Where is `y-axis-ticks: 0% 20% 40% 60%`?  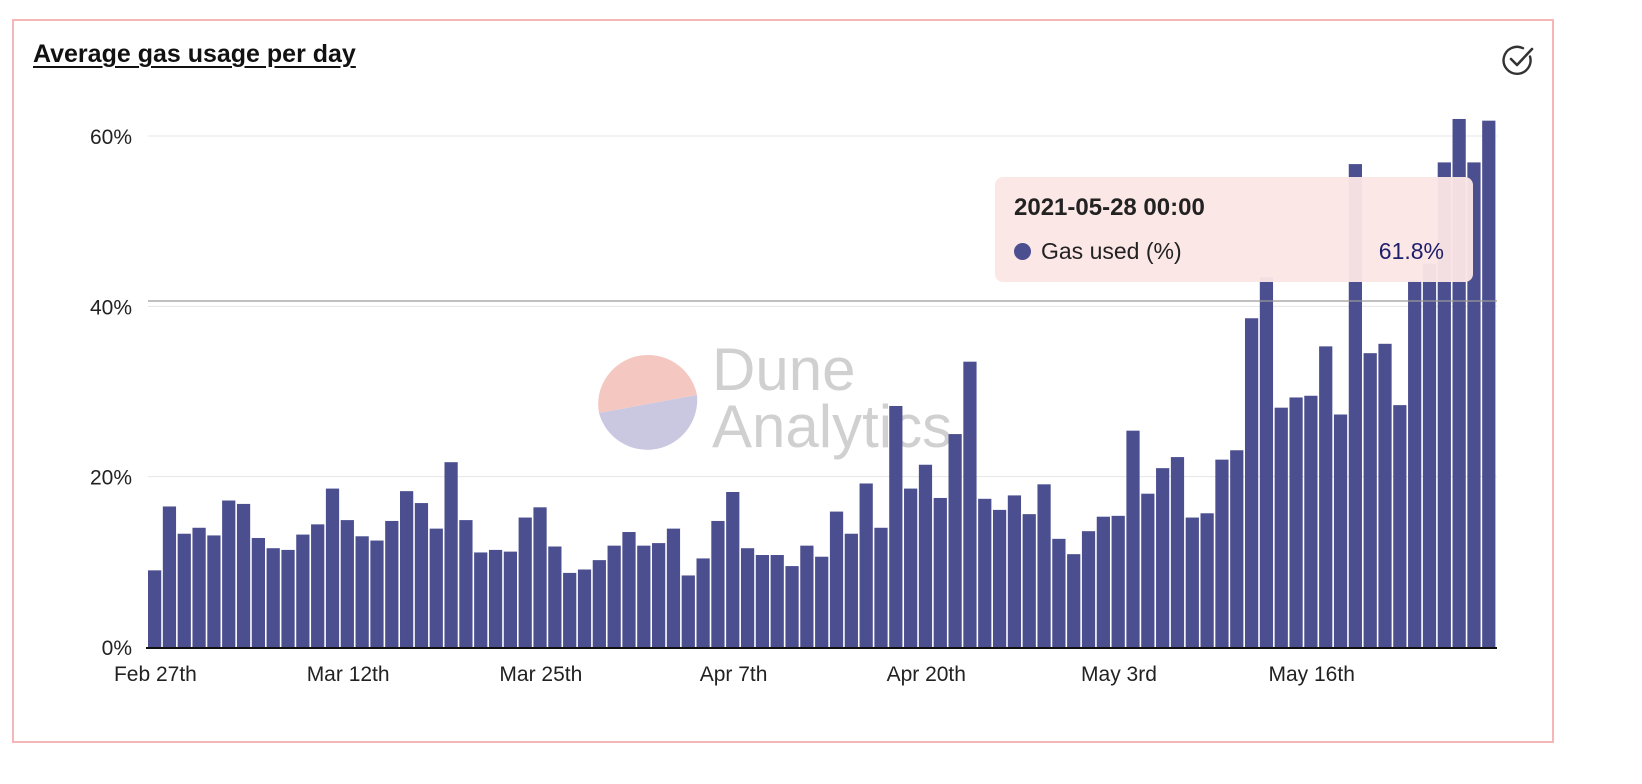 y-axis-ticks: 0% 20% 40% 60% is located at coordinates (111, 393).